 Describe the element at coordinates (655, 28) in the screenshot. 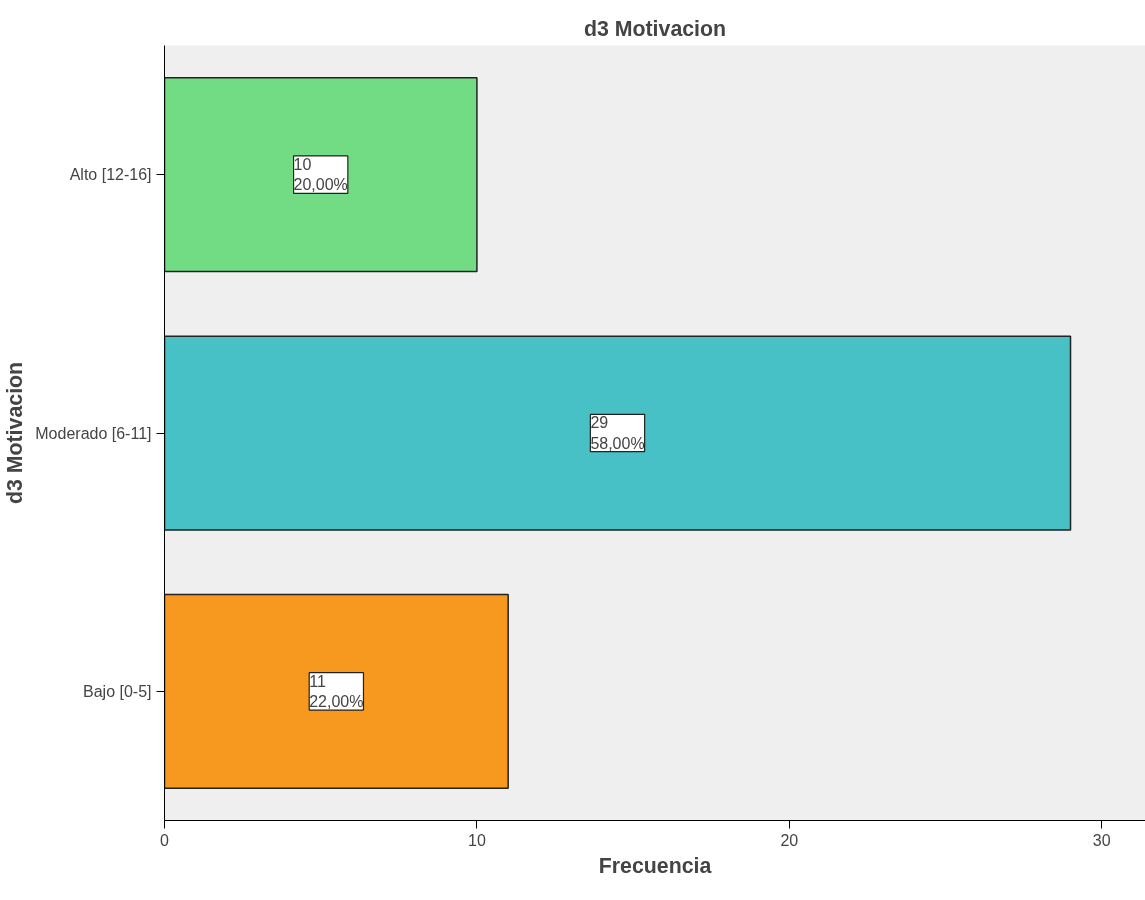

I see `chart-title: d3 Motivacion` at that location.